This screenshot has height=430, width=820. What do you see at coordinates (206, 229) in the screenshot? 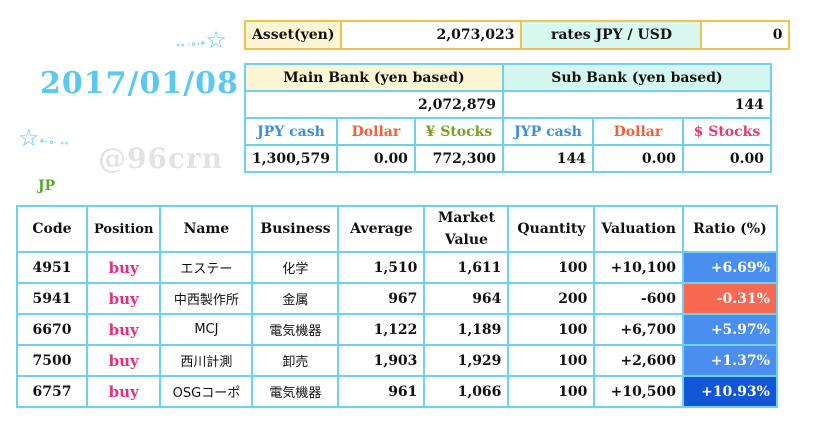
I see `col-name-header: Name` at bounding box center [206, 229].